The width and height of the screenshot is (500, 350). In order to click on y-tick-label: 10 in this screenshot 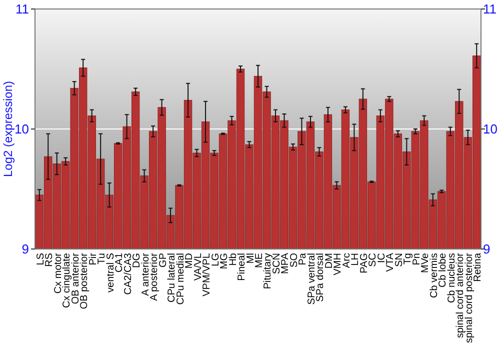, I will do `click(21, 129)`.